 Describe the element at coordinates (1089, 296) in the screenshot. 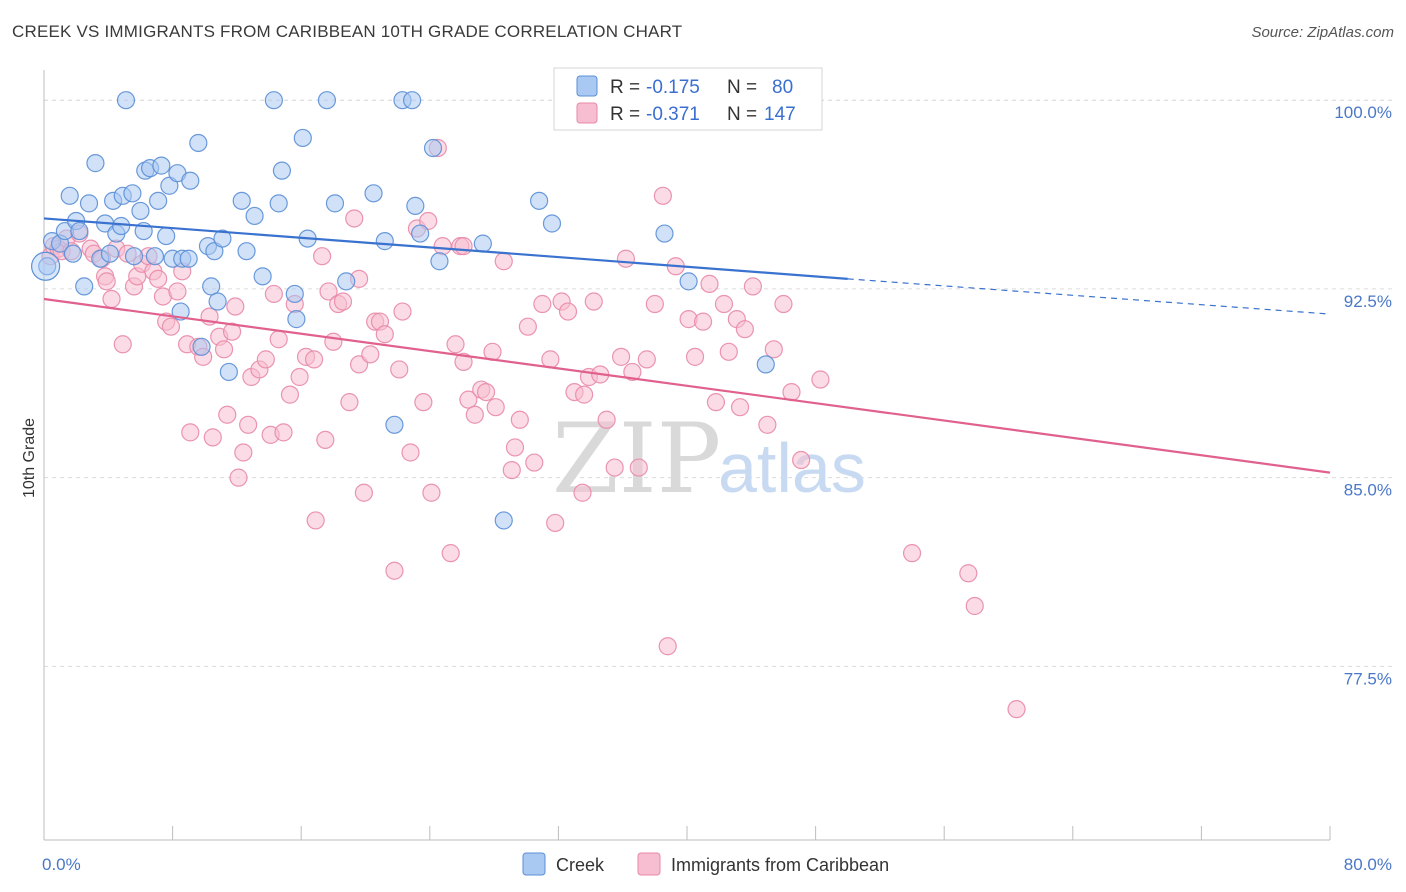

I see `creek-trend-extension` at that location.